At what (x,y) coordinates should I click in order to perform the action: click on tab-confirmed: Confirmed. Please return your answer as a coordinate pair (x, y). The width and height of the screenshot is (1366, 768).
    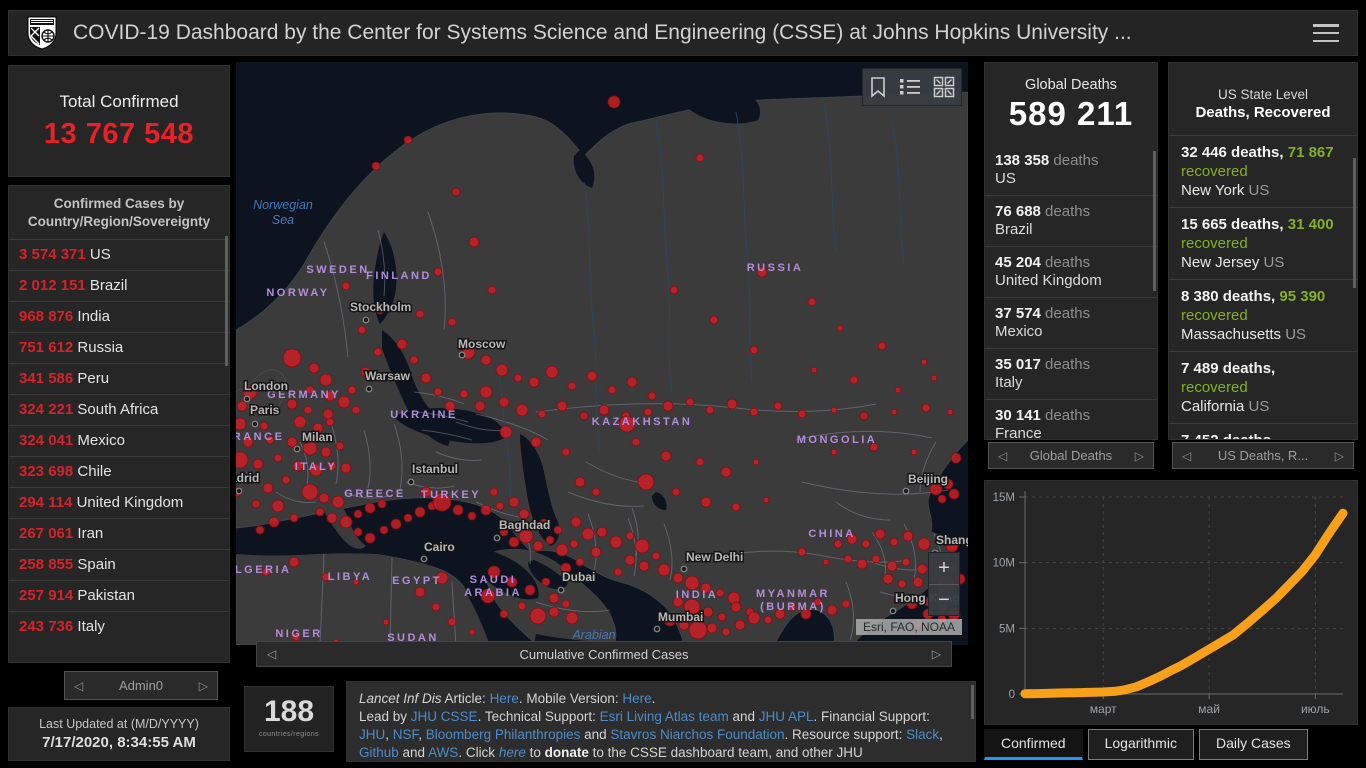
    Looking at the image, I should click on (1033, 744).